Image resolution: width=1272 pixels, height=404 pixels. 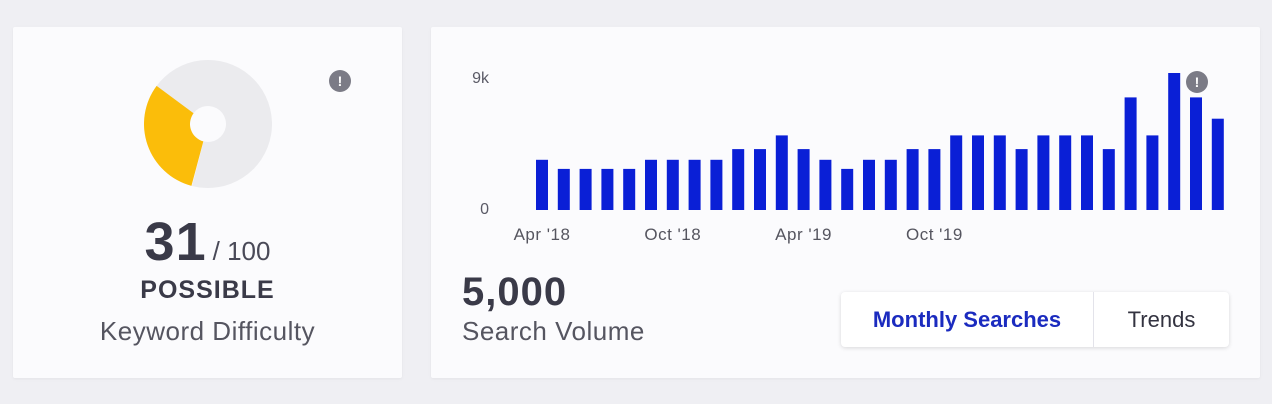 I want to click on gauge-track, so click(x=208, y=124).